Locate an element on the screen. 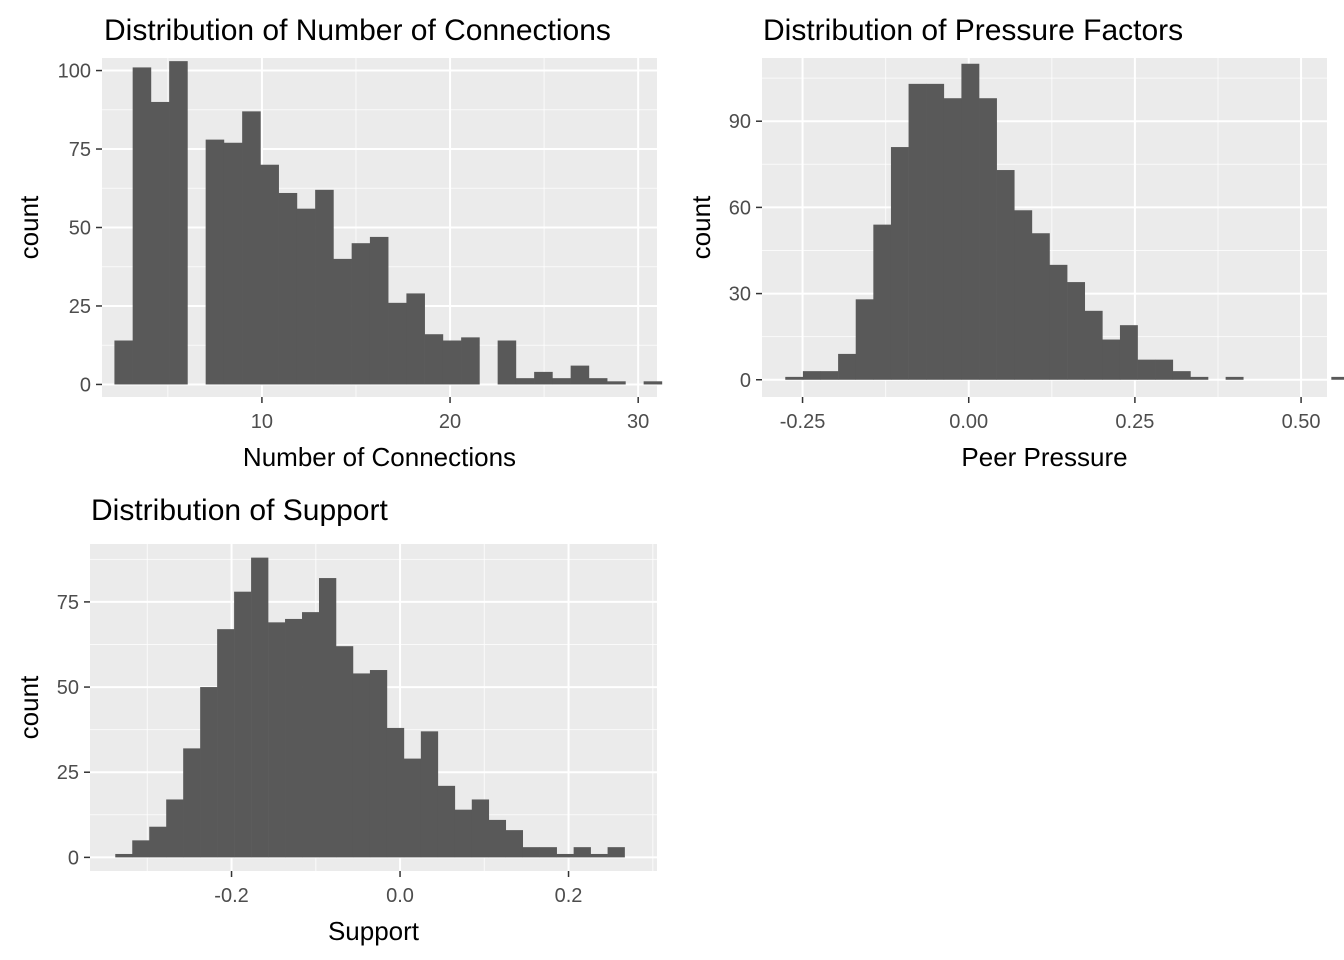  chart-title: Distribution of Number of Connections is located at coordinates (357, 30).